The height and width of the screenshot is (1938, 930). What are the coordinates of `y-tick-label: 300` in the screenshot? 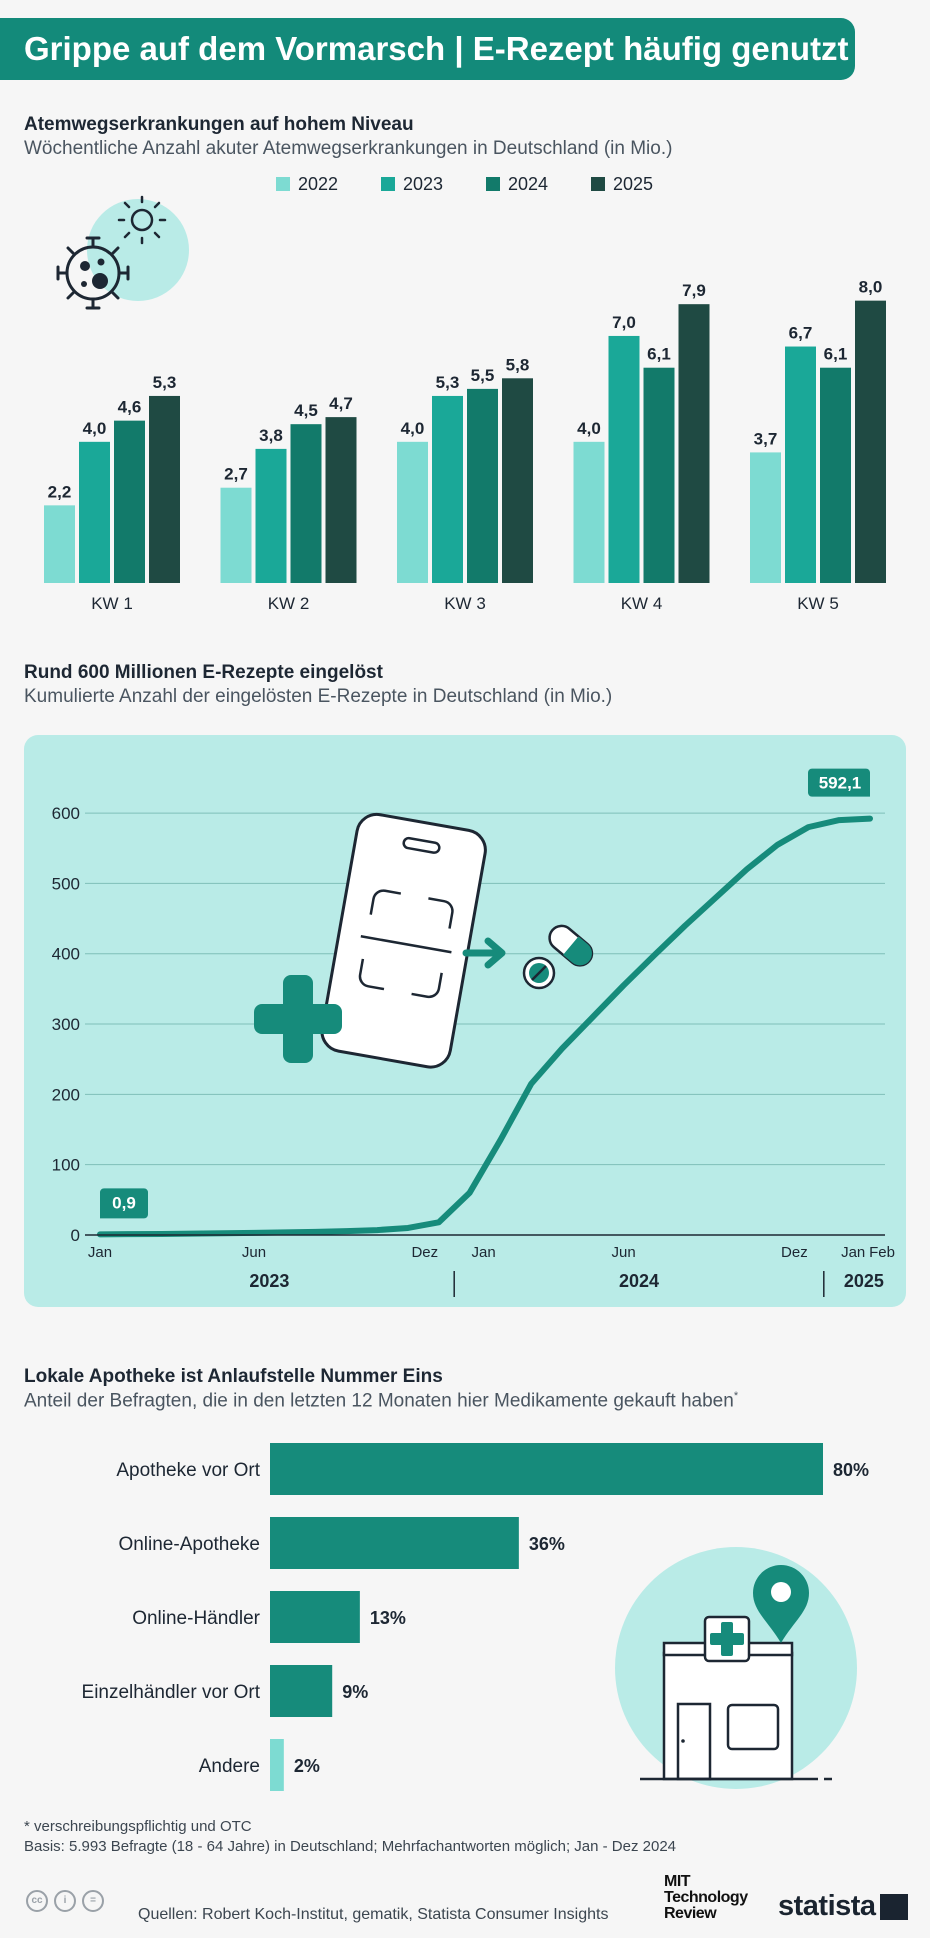 It's located at (66, 1024).